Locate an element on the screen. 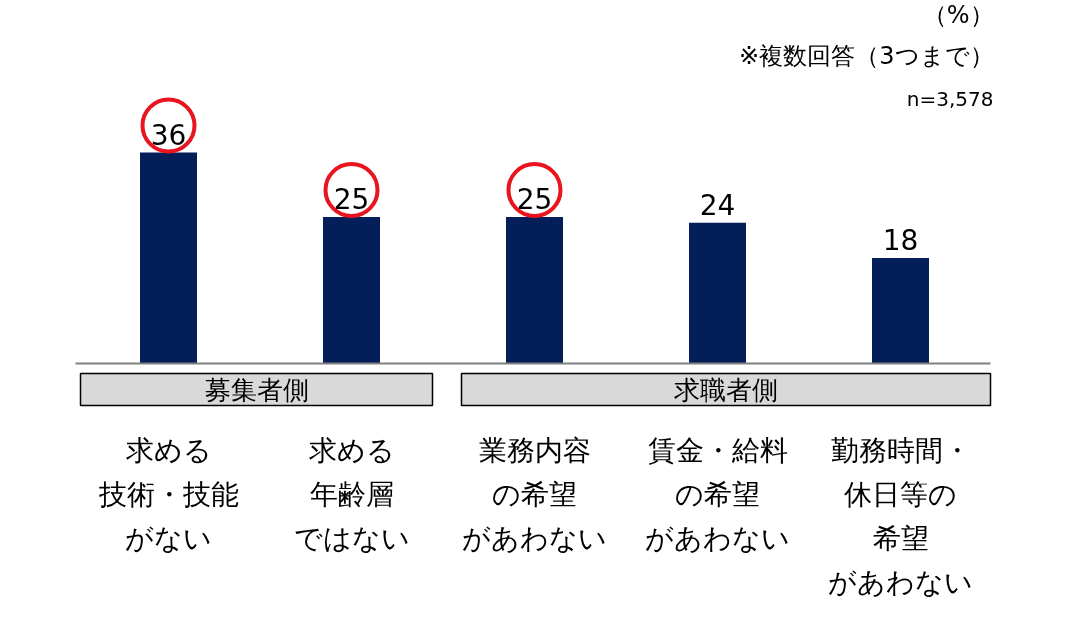  data-label: 18 is located at coordinates (900, 241).